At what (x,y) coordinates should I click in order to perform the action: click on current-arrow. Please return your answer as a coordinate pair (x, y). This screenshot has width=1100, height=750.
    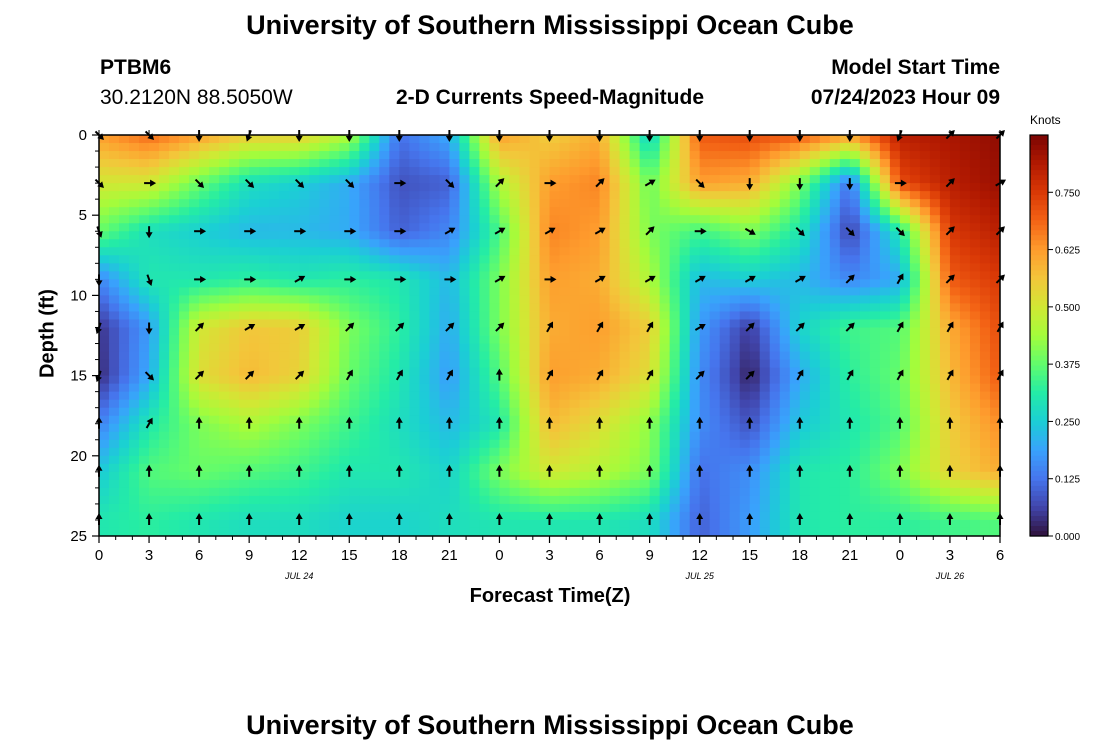
    Looking at the image, I should click on (750, 279).